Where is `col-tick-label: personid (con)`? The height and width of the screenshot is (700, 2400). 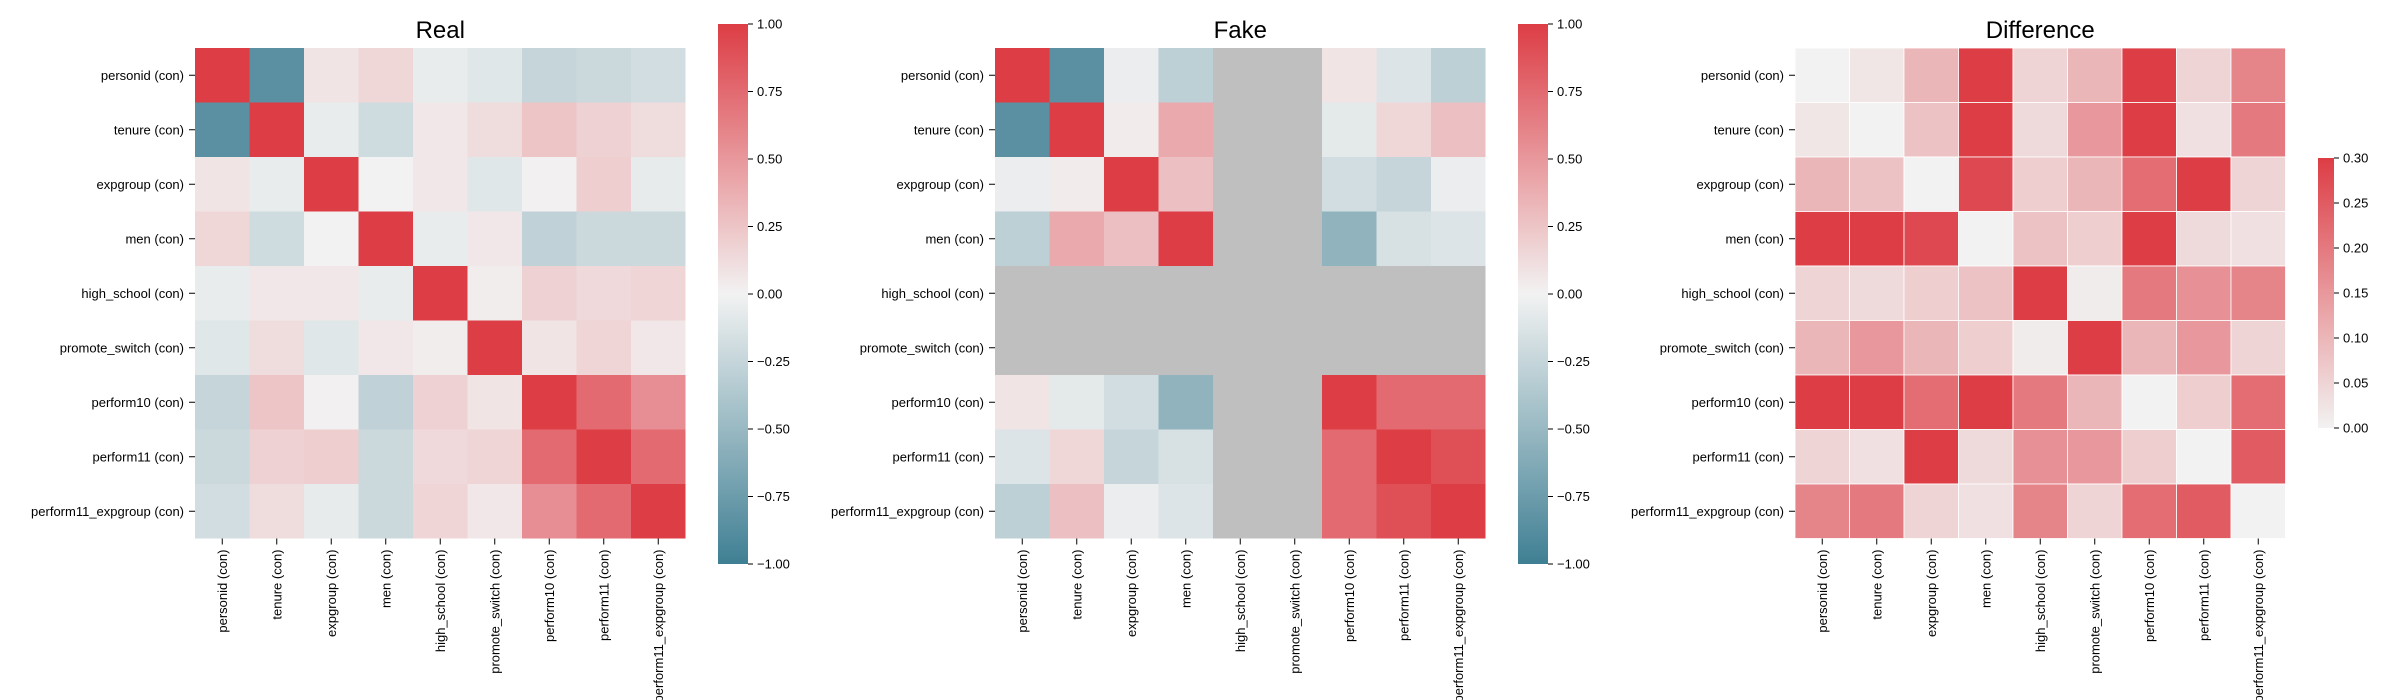 col-tick-label: personid (con) is located at coordinates (1022, 591).